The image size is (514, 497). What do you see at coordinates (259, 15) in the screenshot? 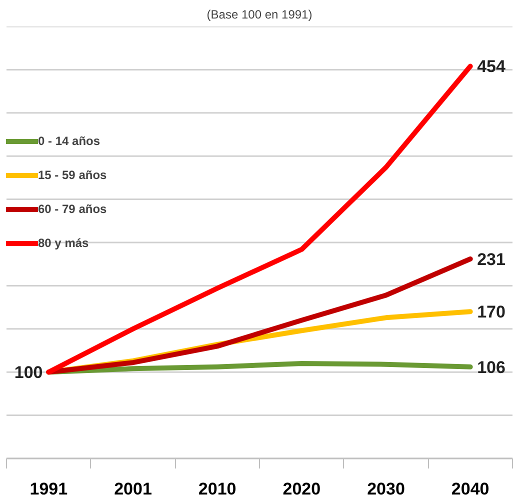
I see `chart-title: (Base 100 en 1991)` at bounding box center [259, 15].